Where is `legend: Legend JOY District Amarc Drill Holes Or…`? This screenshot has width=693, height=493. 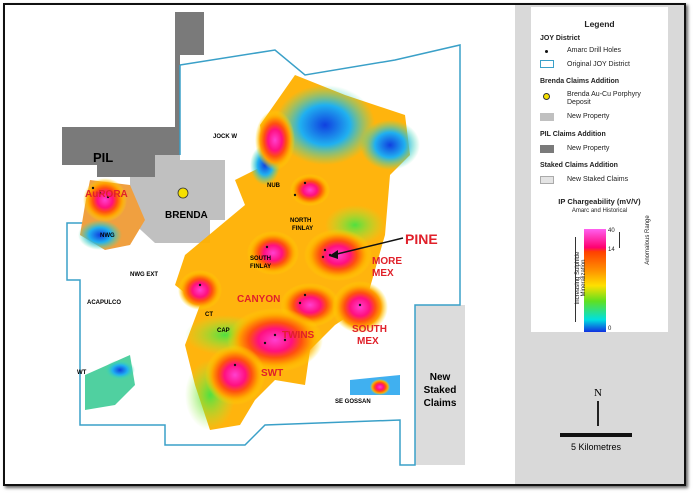
legend: Legend JOY District Amarc Drill Holes Or… is located at coordinates (599, 169).